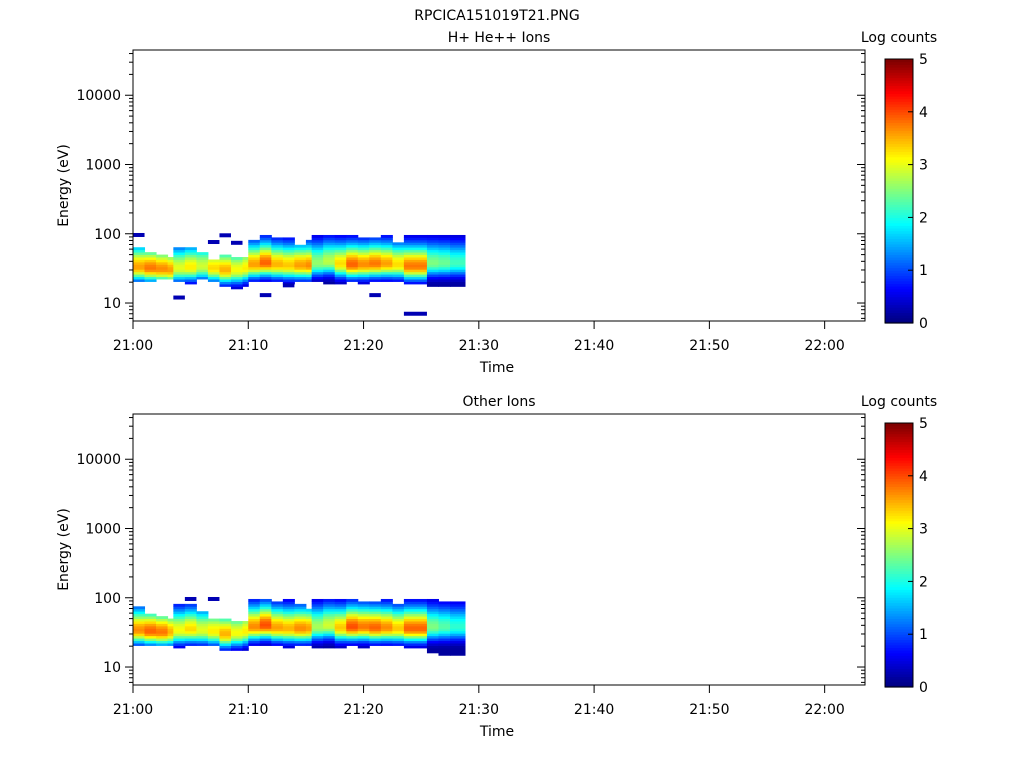 The width and height of the screenshot is (1024, 768). Describe the element at coordinates (496, 732) in the screenshot. I see `x-axis-label: Time` at that location.